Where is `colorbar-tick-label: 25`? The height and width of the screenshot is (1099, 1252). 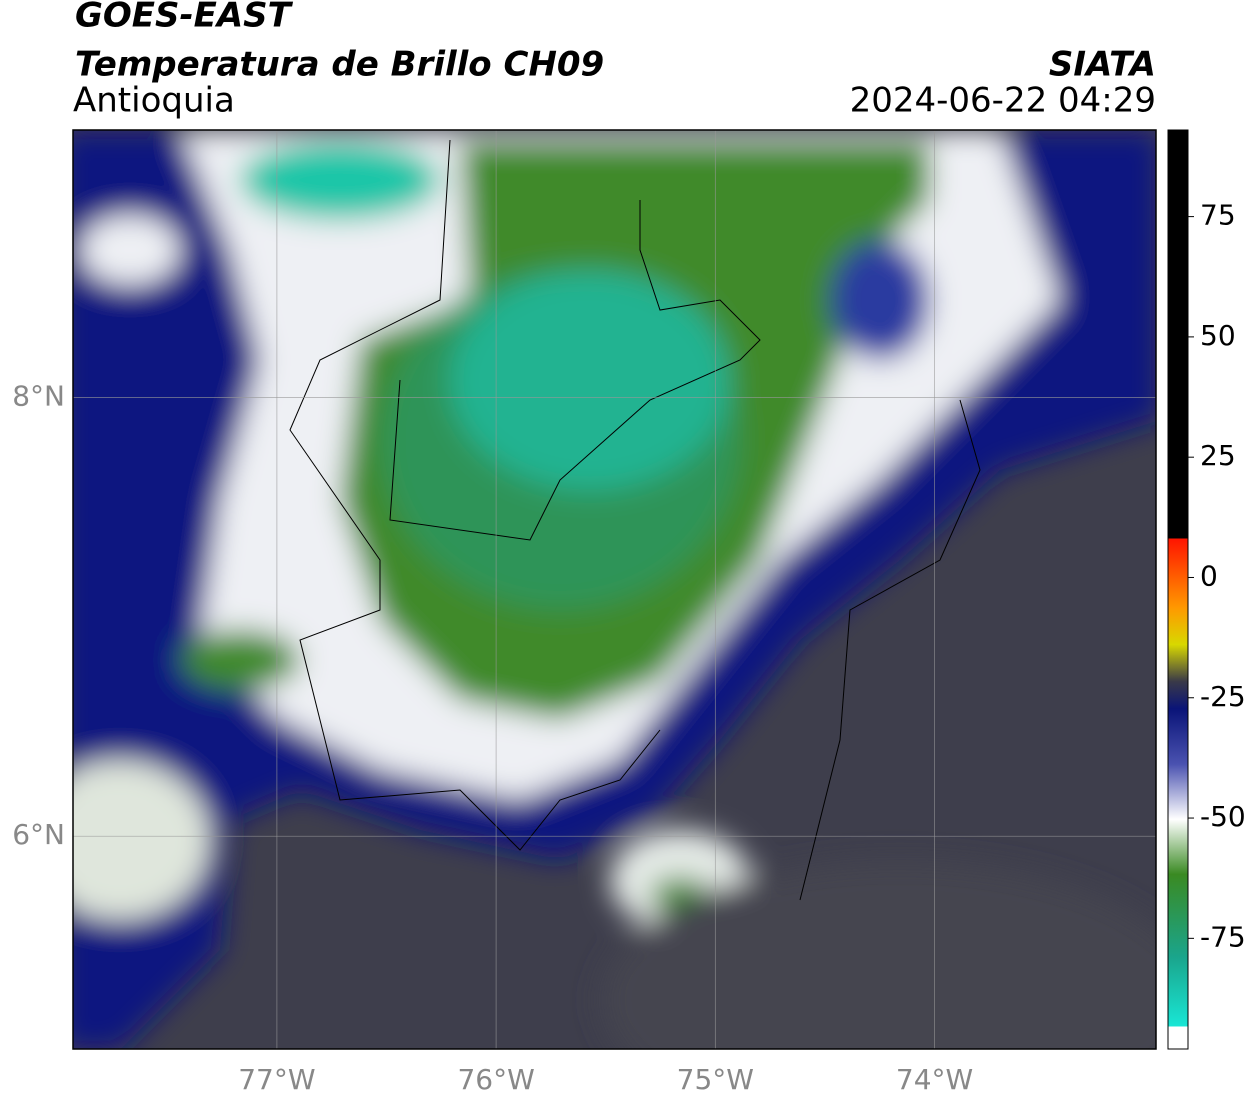
colorbar-tick-label: 25 is located at coordinates (1218, 455).